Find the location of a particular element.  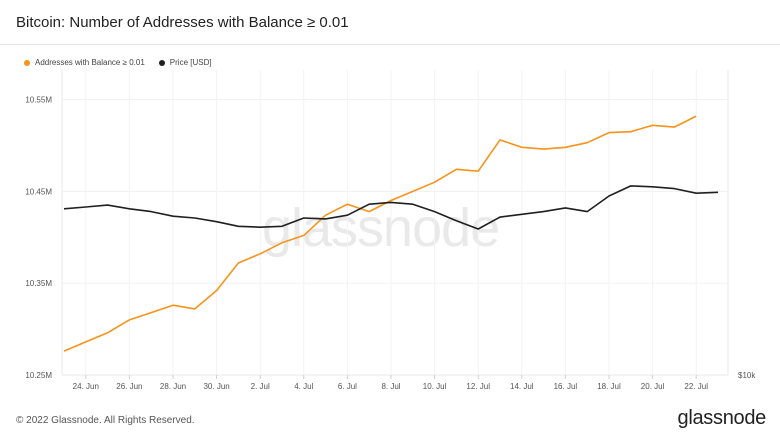

y-right-tick-label: $10k is located at coordinates (747, 375).